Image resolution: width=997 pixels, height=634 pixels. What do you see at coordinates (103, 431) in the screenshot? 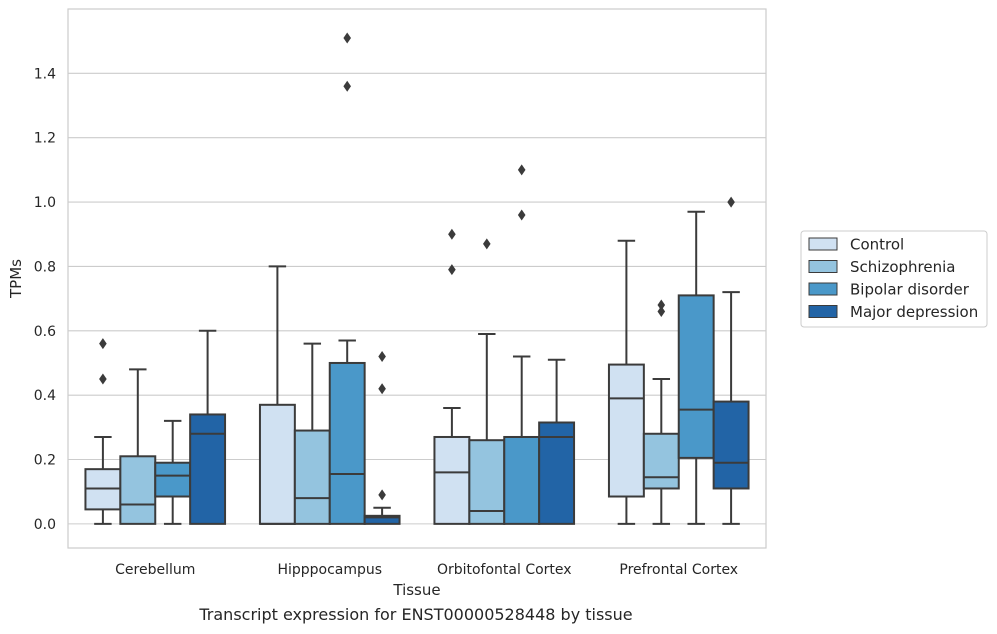
I see `box-cerebellum-control` at bounding box center [103, 431].